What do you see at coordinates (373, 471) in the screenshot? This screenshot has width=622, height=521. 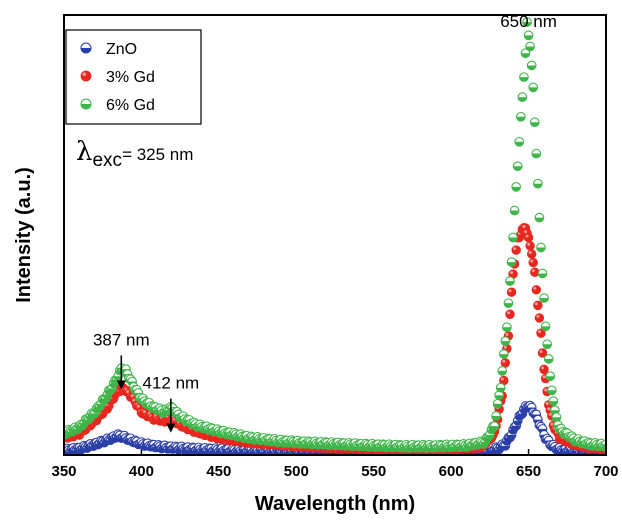 I see `x-tick-label: 550` at bounding box center [373, 471].